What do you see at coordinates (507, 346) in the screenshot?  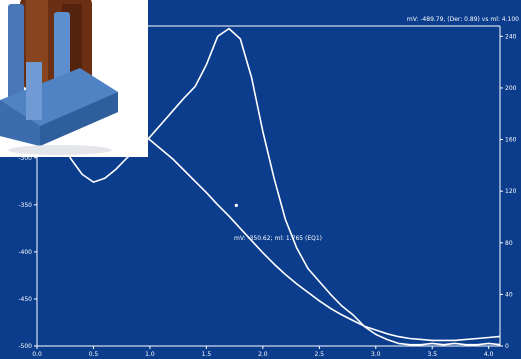 I see `y-right-tick-label: 0` at bounding box center [507, 346].